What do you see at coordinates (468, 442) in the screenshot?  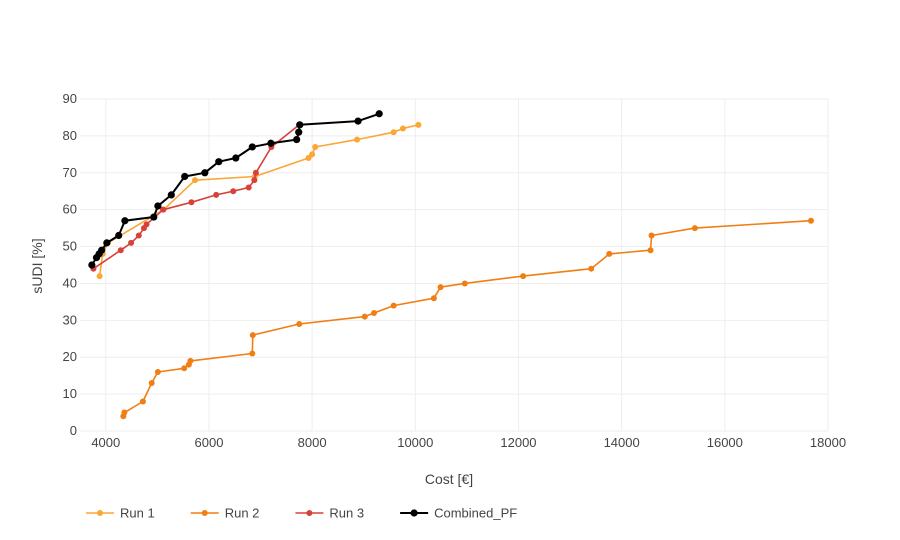 I see `x-axis-ticks: 4000 6000 8000 10000 12000 14000 16000 18000` at bounding box center [468, 442].